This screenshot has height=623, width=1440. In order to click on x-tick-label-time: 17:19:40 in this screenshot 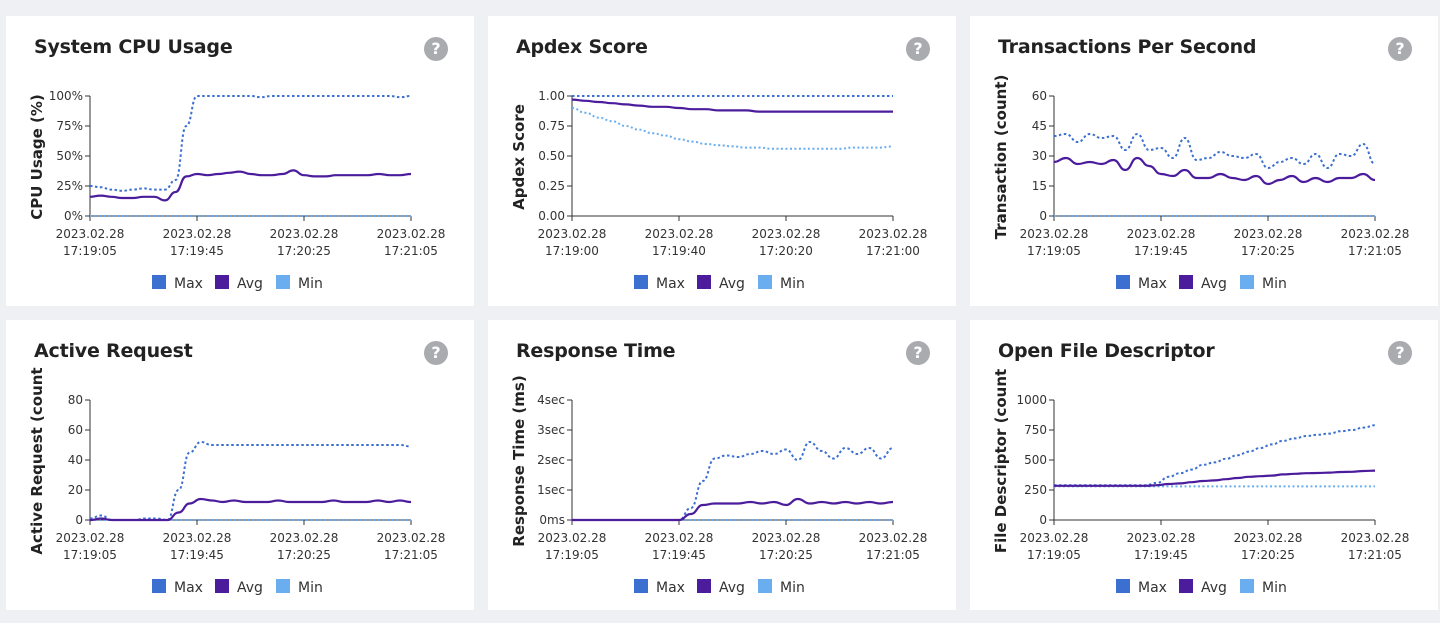, I will do `click(679, 251)`.